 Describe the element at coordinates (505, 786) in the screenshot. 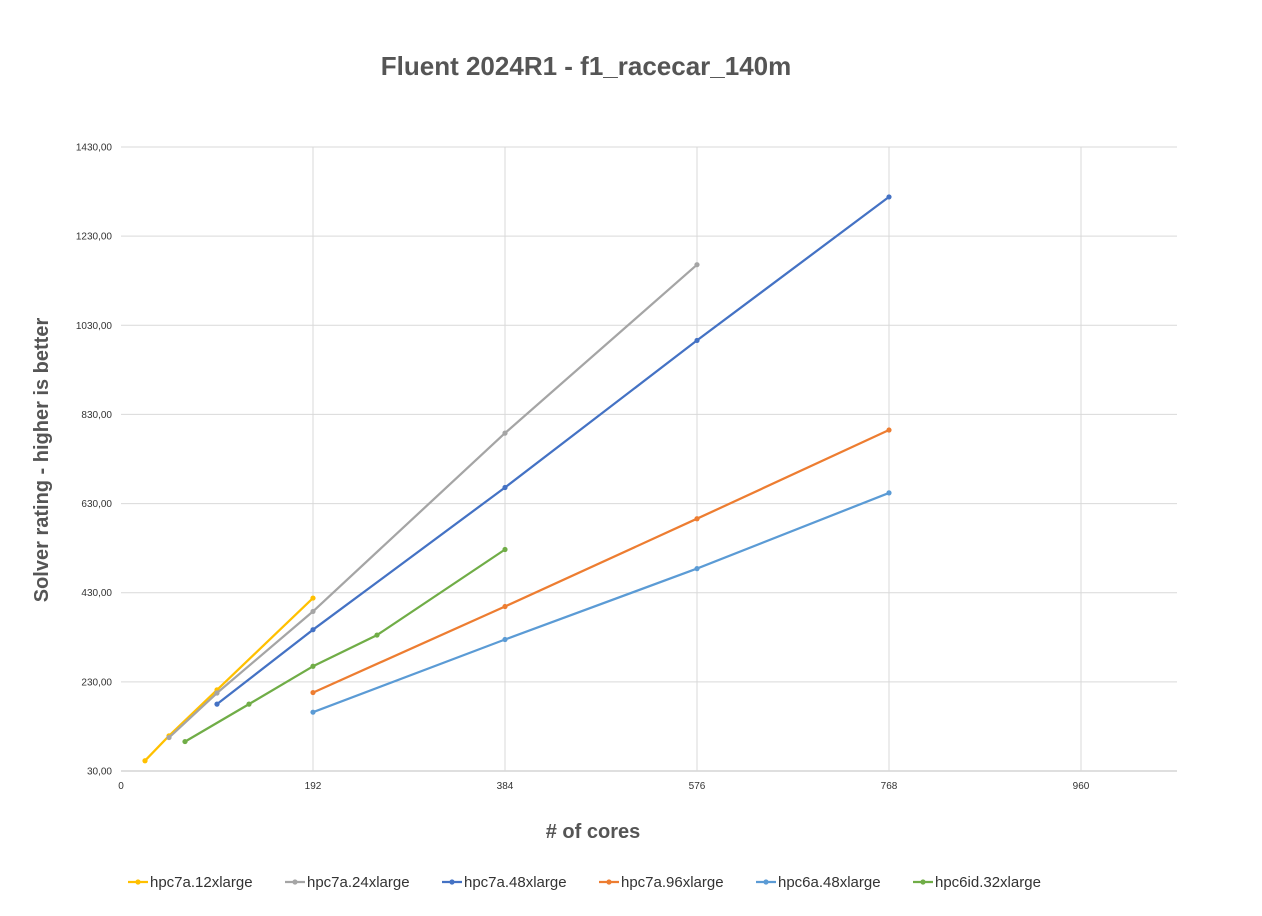

I see `x-tick-label: 384` at that location.